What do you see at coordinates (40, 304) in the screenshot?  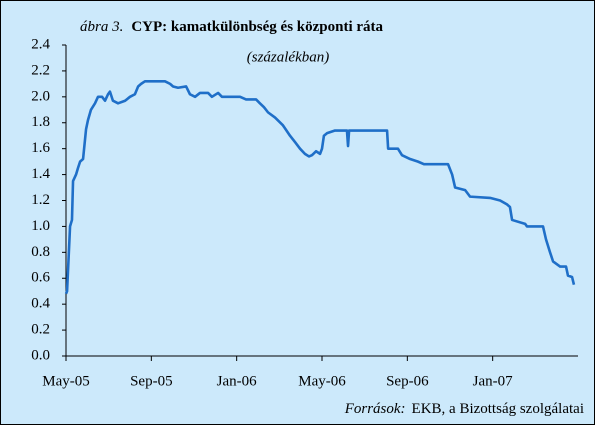 I see `y-tick-label: 0.4` at bounding box center [40, 304].